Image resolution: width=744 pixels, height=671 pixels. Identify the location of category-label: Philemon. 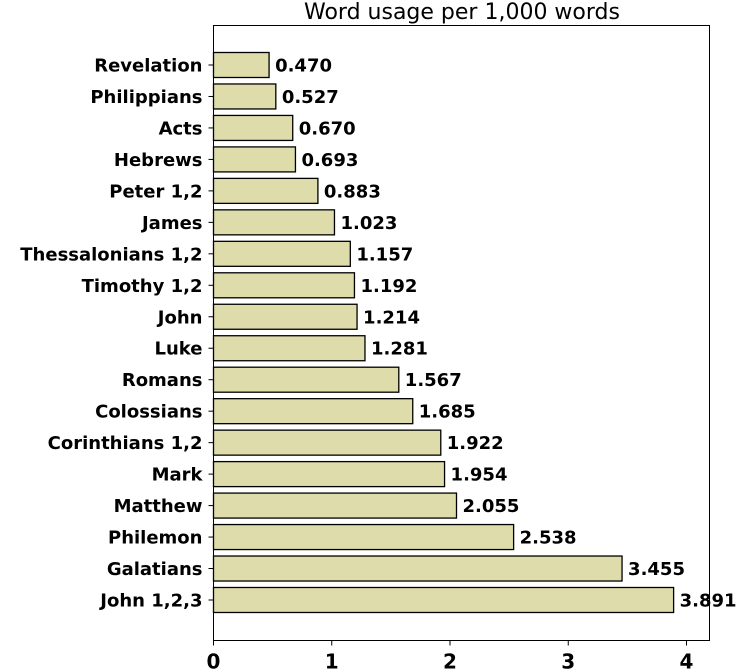
(155, 538).